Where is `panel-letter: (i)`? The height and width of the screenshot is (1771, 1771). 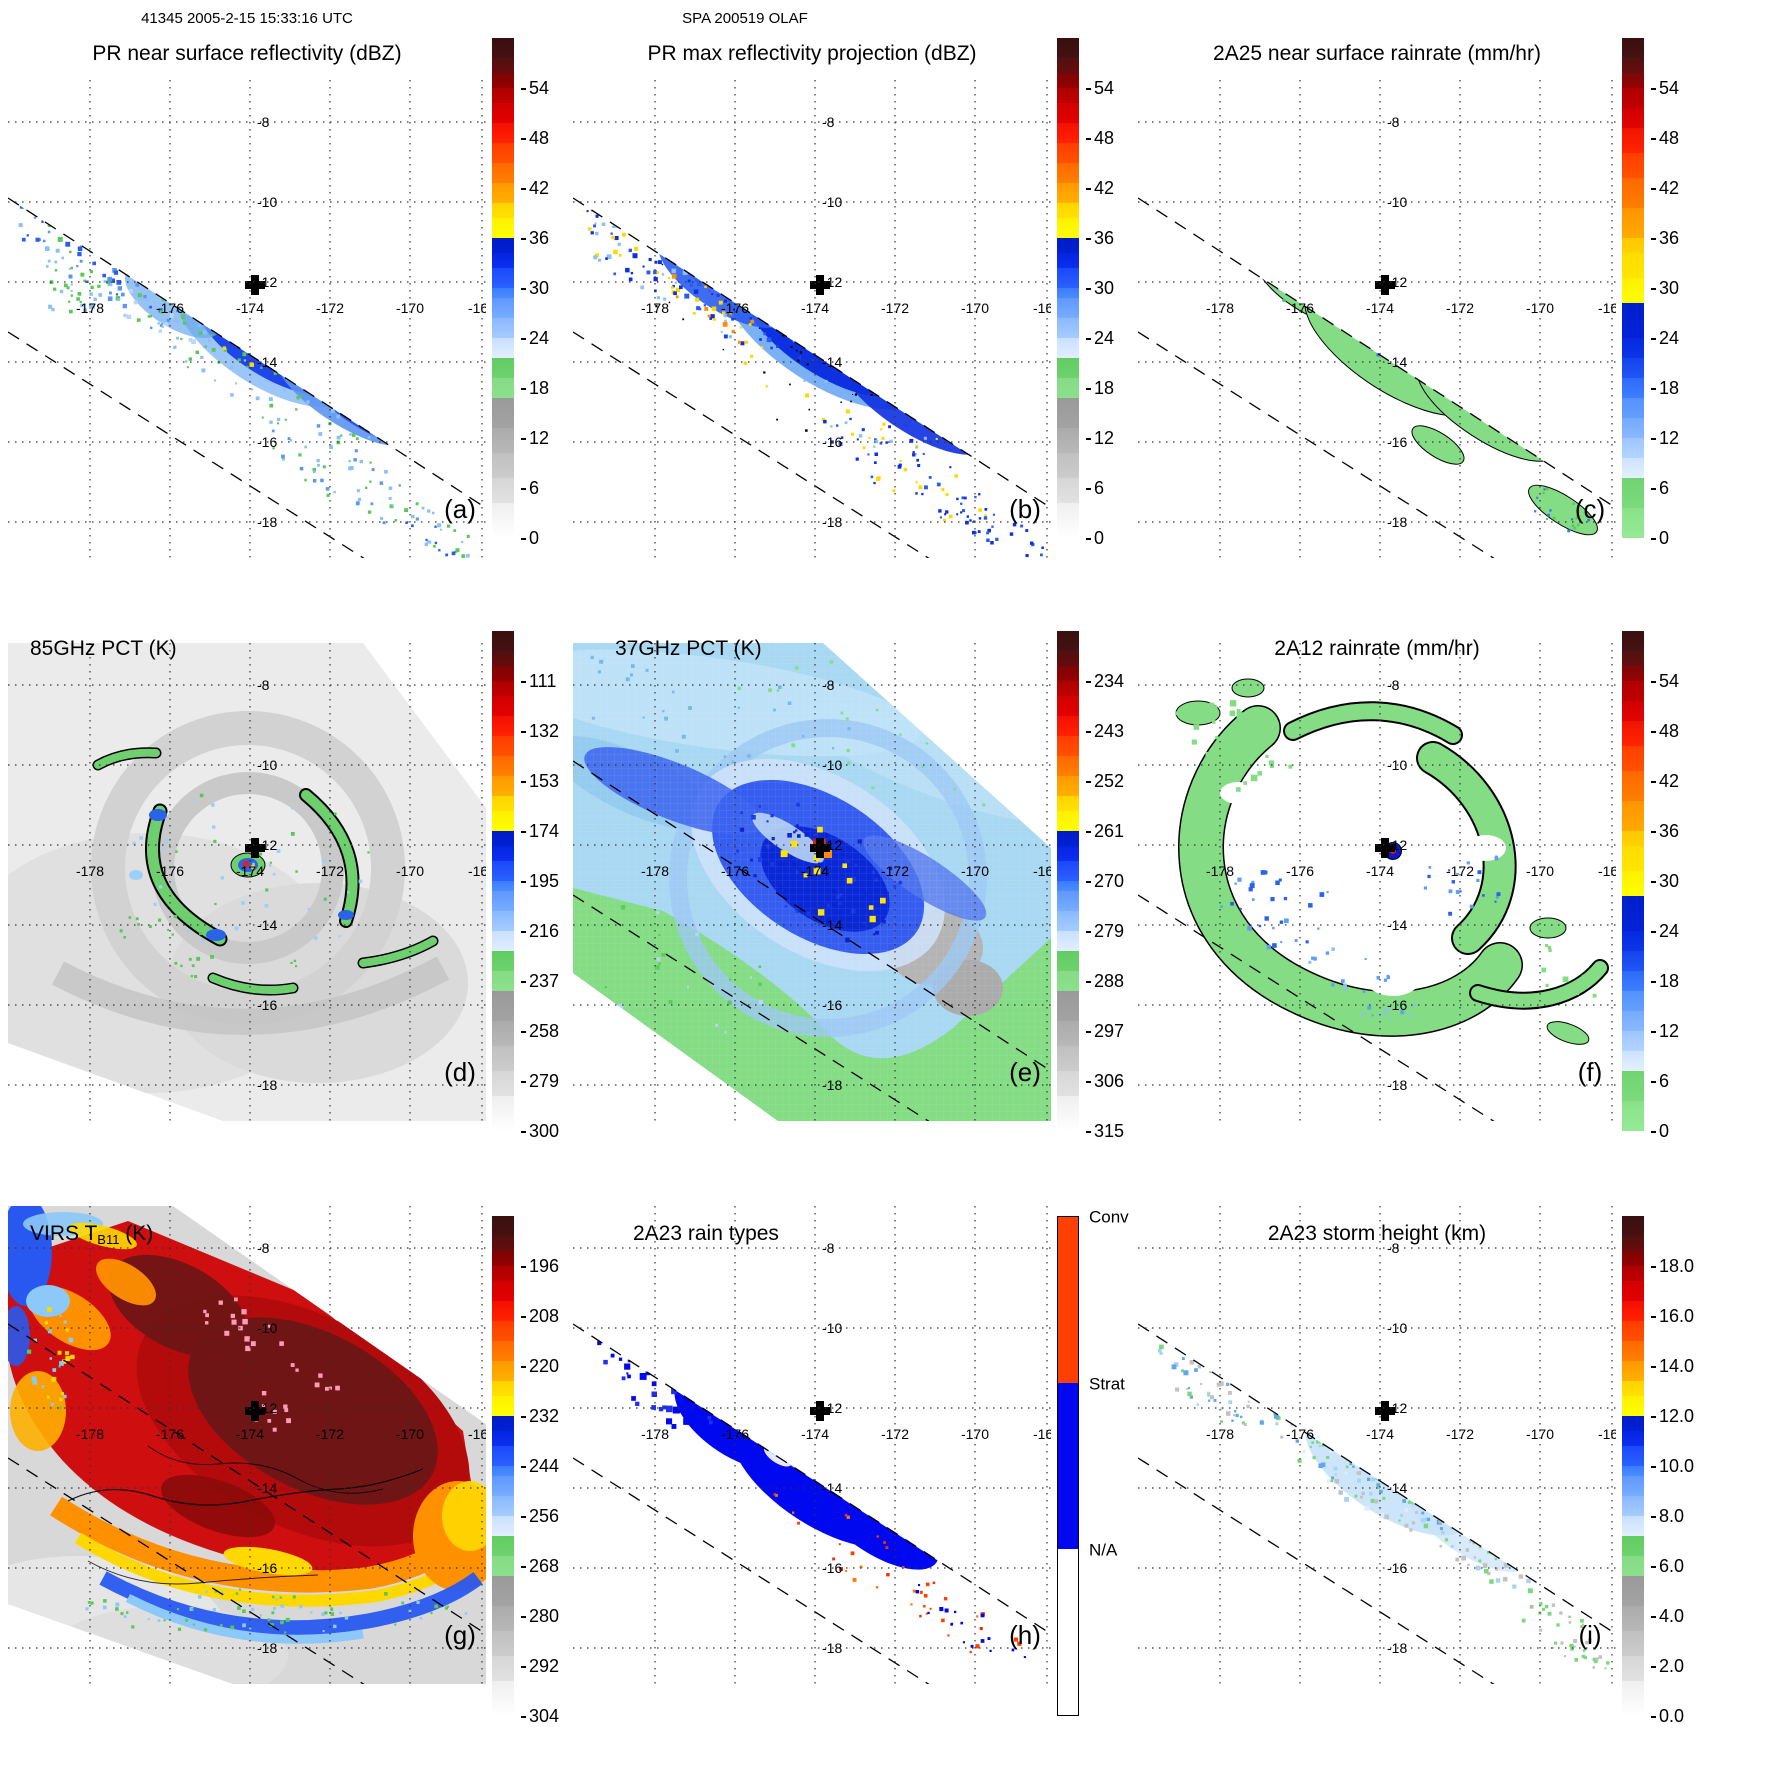 panel-letter: (i) is located at coordinates (1589, 1635).